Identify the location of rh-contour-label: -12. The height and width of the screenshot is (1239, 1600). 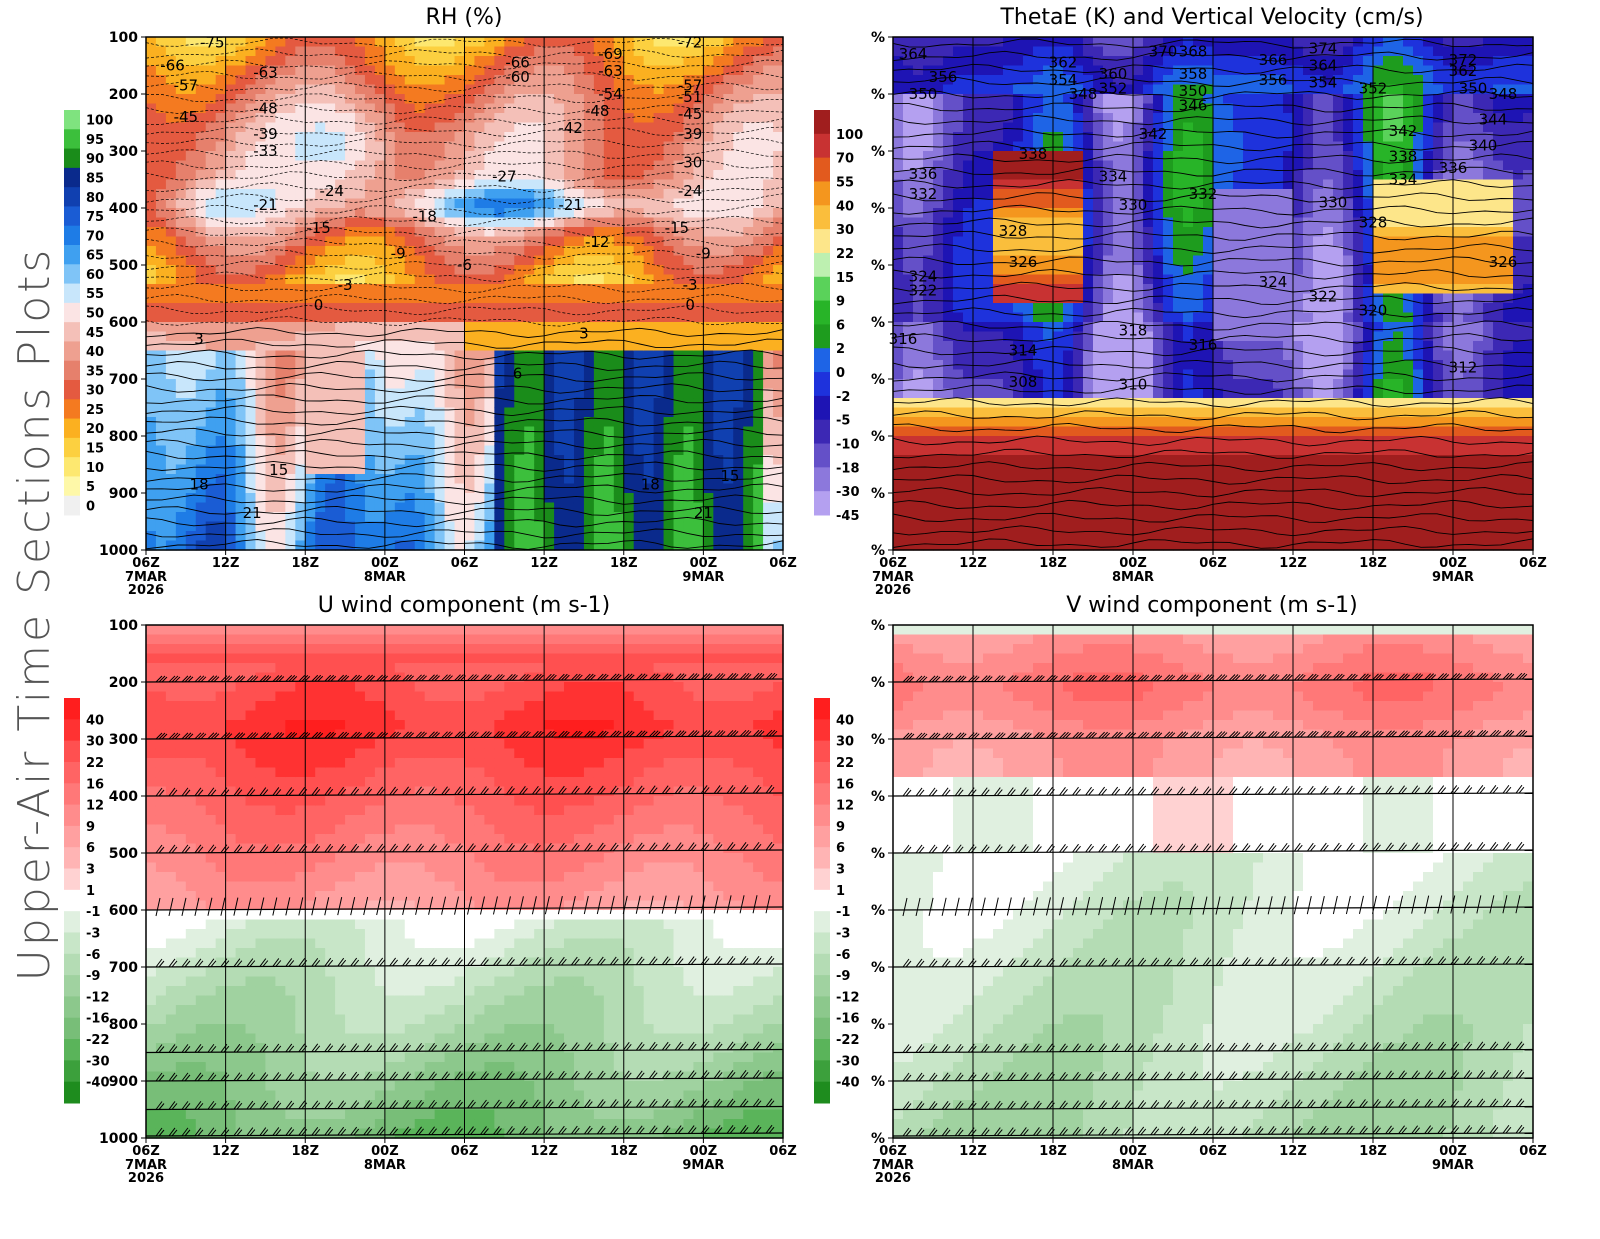
(597, 242).